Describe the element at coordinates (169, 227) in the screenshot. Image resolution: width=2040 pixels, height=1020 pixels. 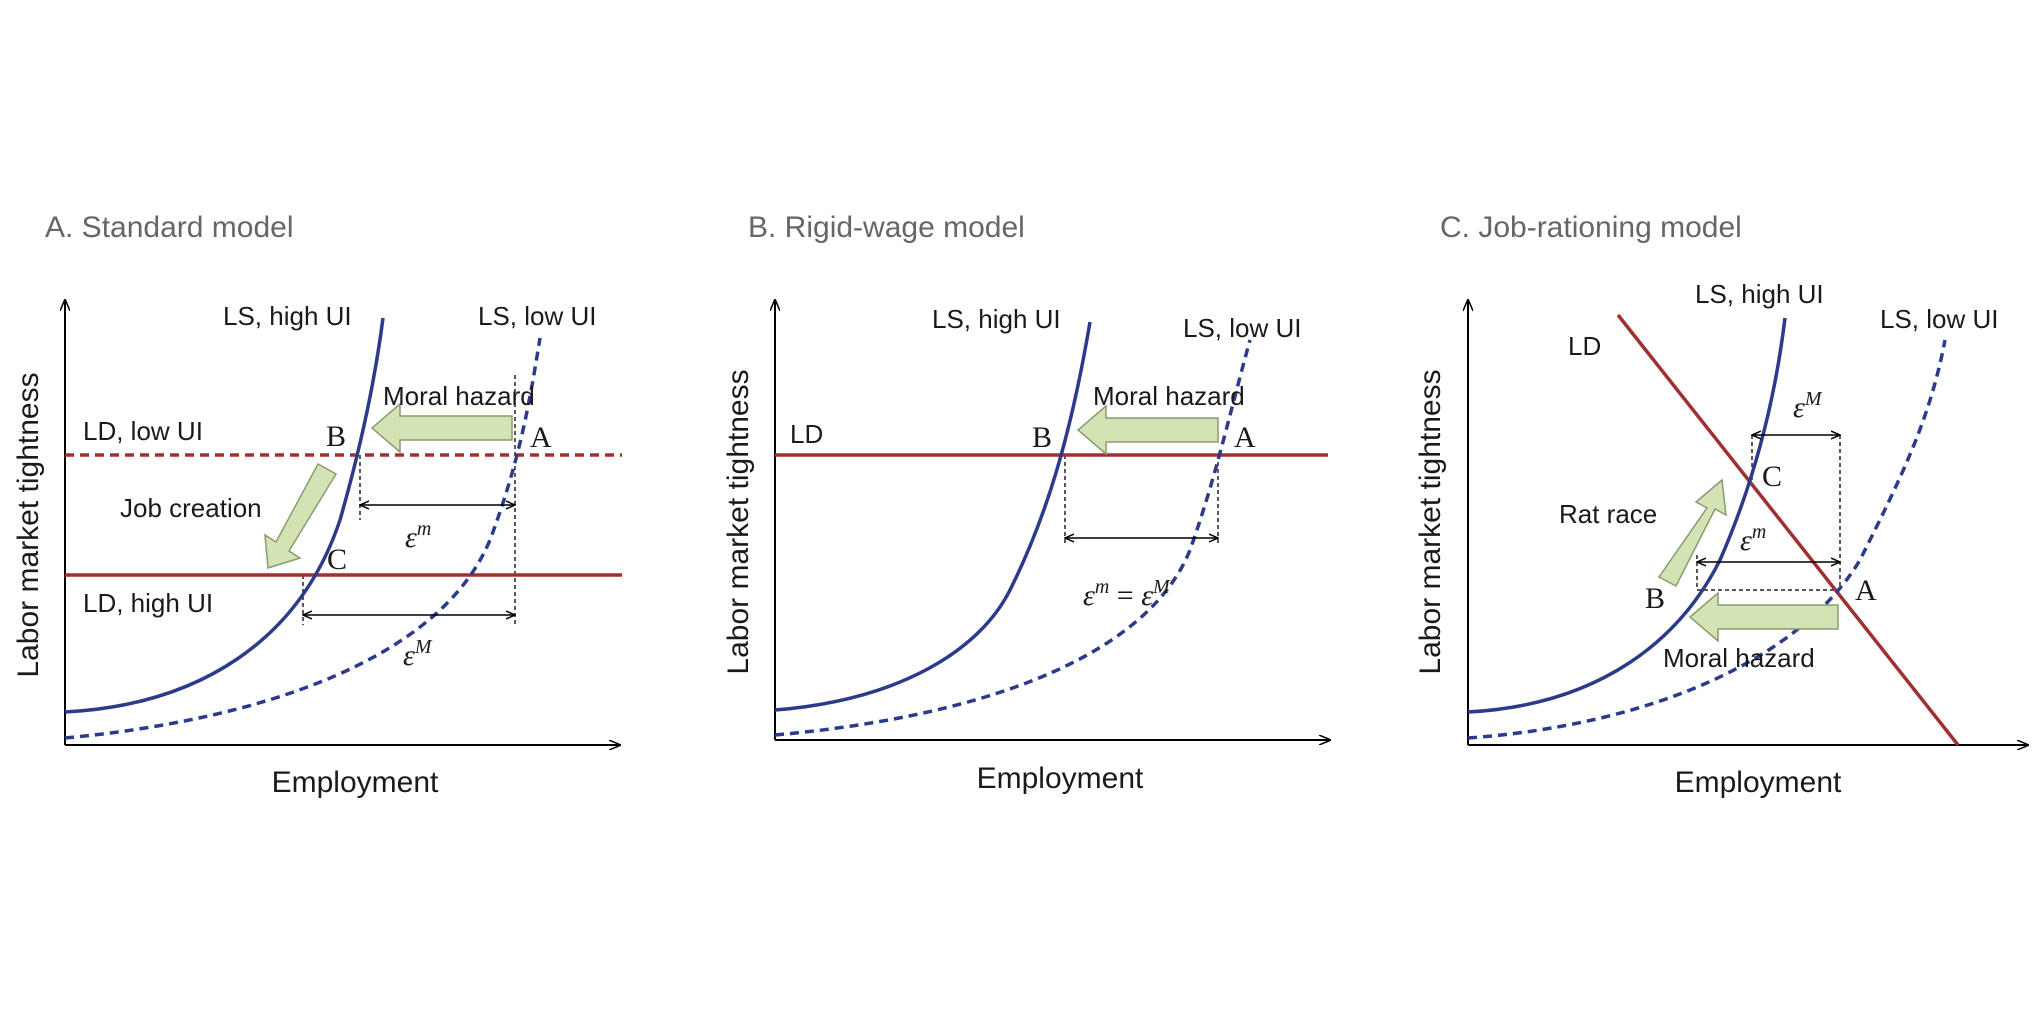
I see `panel-title: A. Standard model` at that location.